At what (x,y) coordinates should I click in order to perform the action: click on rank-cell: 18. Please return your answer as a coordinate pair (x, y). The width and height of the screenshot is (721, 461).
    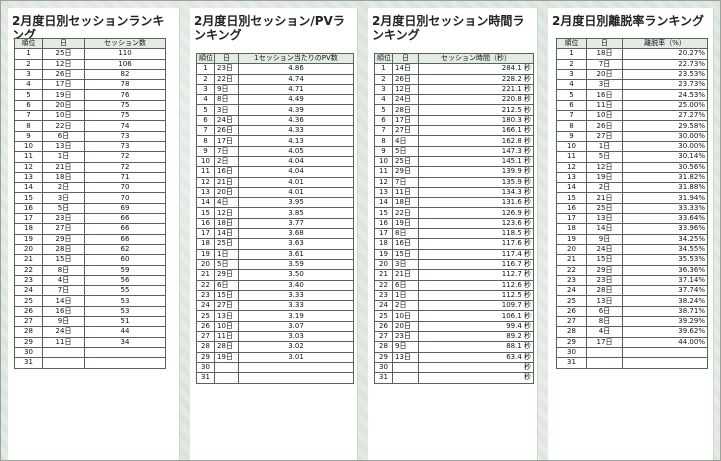
    Looking at the image, I should click on (571, 229).